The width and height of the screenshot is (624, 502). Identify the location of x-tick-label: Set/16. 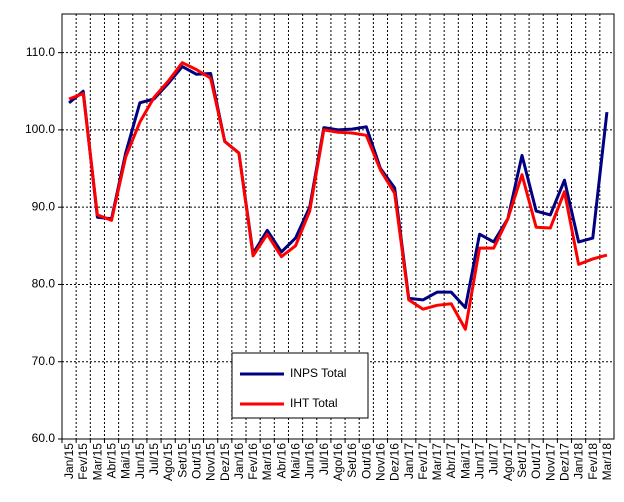
(352, 460).